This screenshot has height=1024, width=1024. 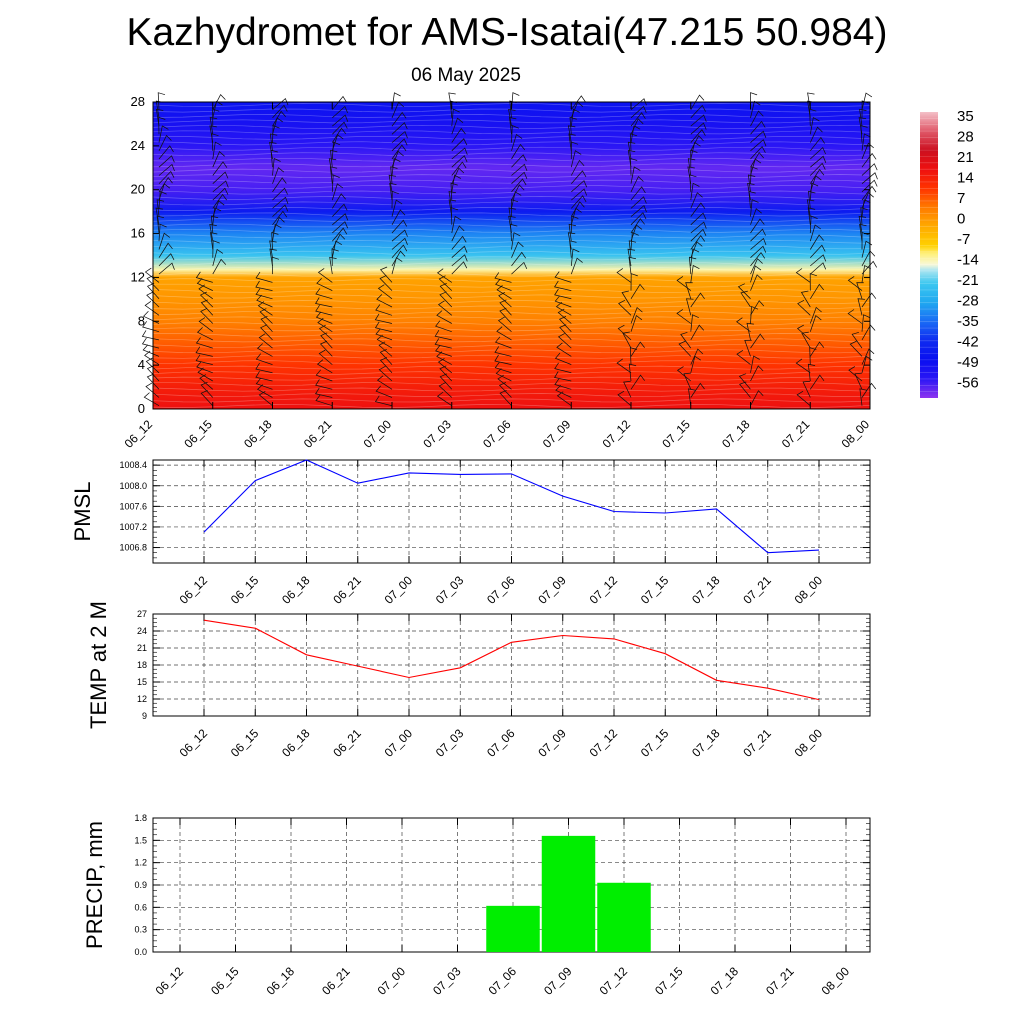 I want to click on chart-subtitle: 06 May 2025, so click(x=466, y=75).